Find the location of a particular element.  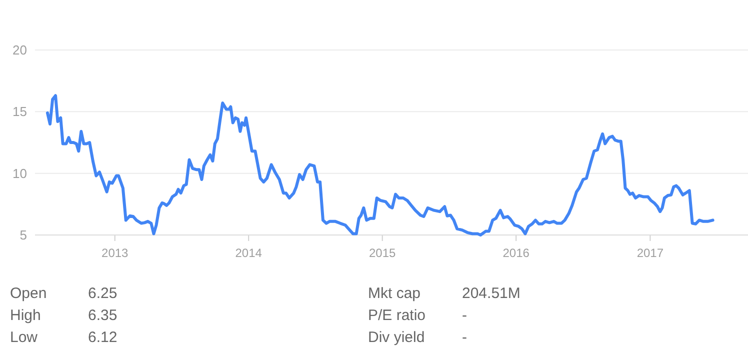

text: 6.35 is located at coordinates (103, 315).